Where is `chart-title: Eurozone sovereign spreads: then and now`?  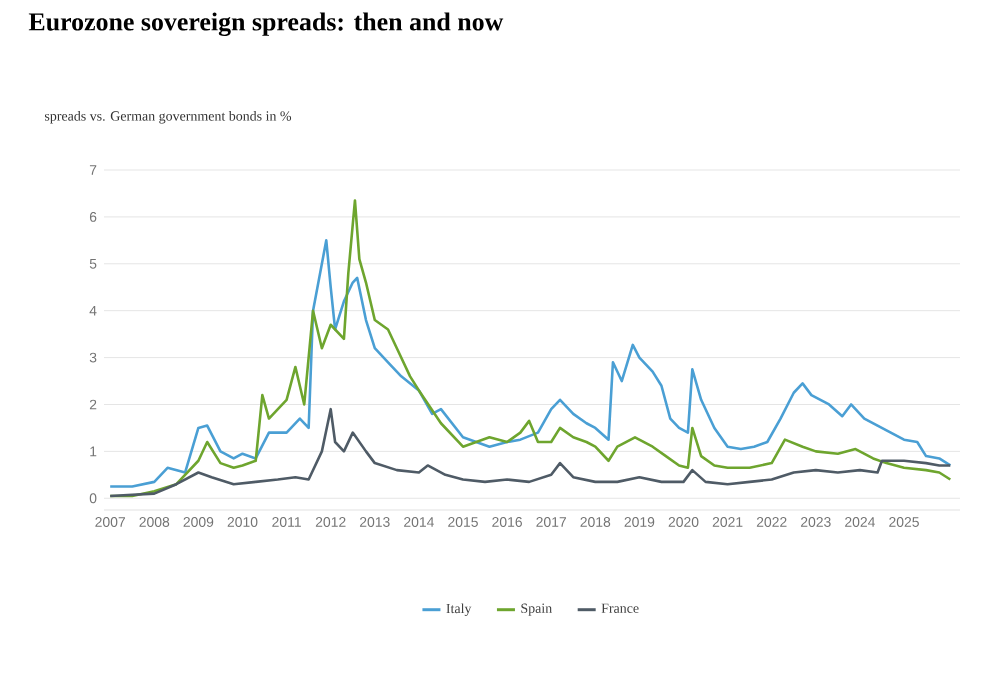
chart-title: Eurozone sovereign spreads: then and now is located at coordinates (266, 24).